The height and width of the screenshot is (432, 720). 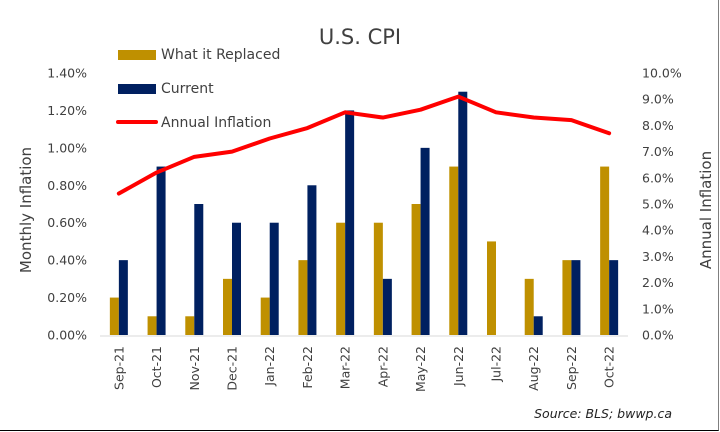 I want to click on x-tick-label: May-22, so click(x=420, y=369).